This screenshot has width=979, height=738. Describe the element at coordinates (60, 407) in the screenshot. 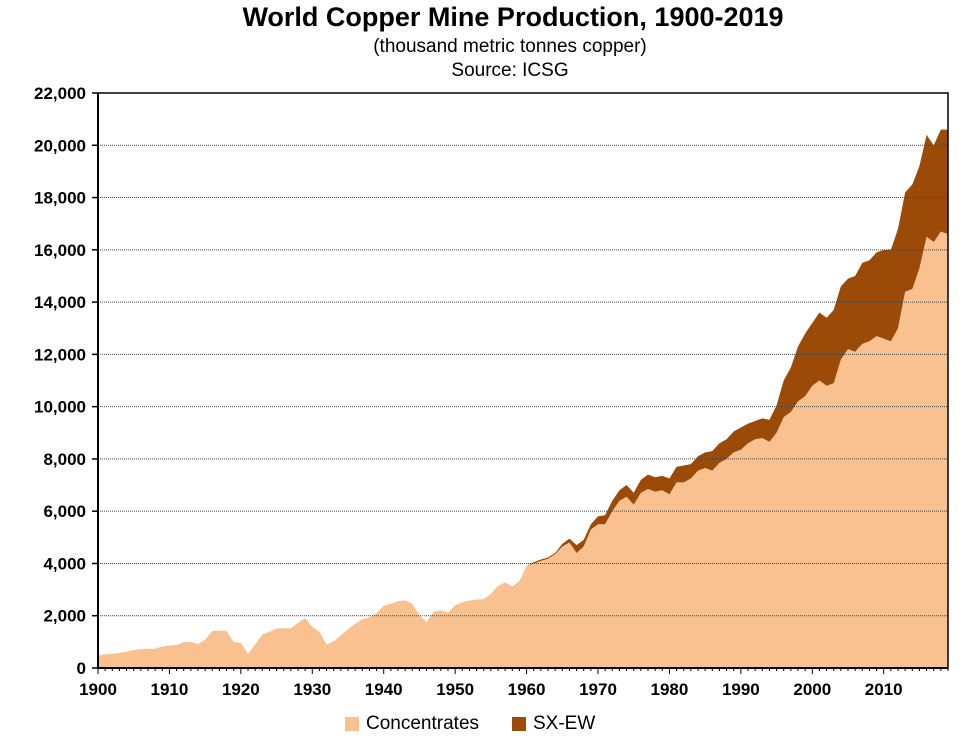

I see `y-tick-label: 10,000` at that location.